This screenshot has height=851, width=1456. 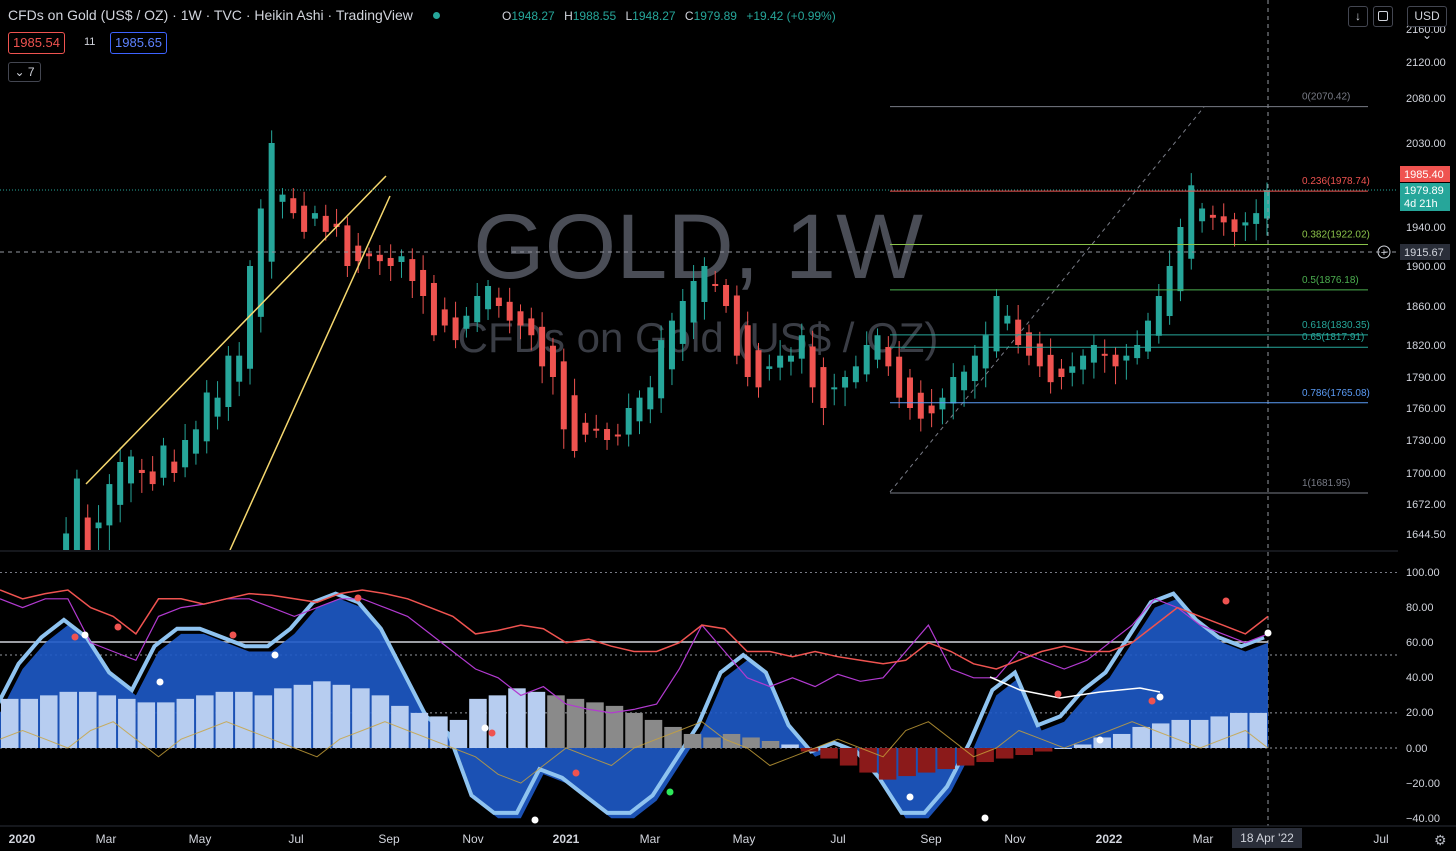 I want to click on add-alert-icon, so click(x=1384, y=252).